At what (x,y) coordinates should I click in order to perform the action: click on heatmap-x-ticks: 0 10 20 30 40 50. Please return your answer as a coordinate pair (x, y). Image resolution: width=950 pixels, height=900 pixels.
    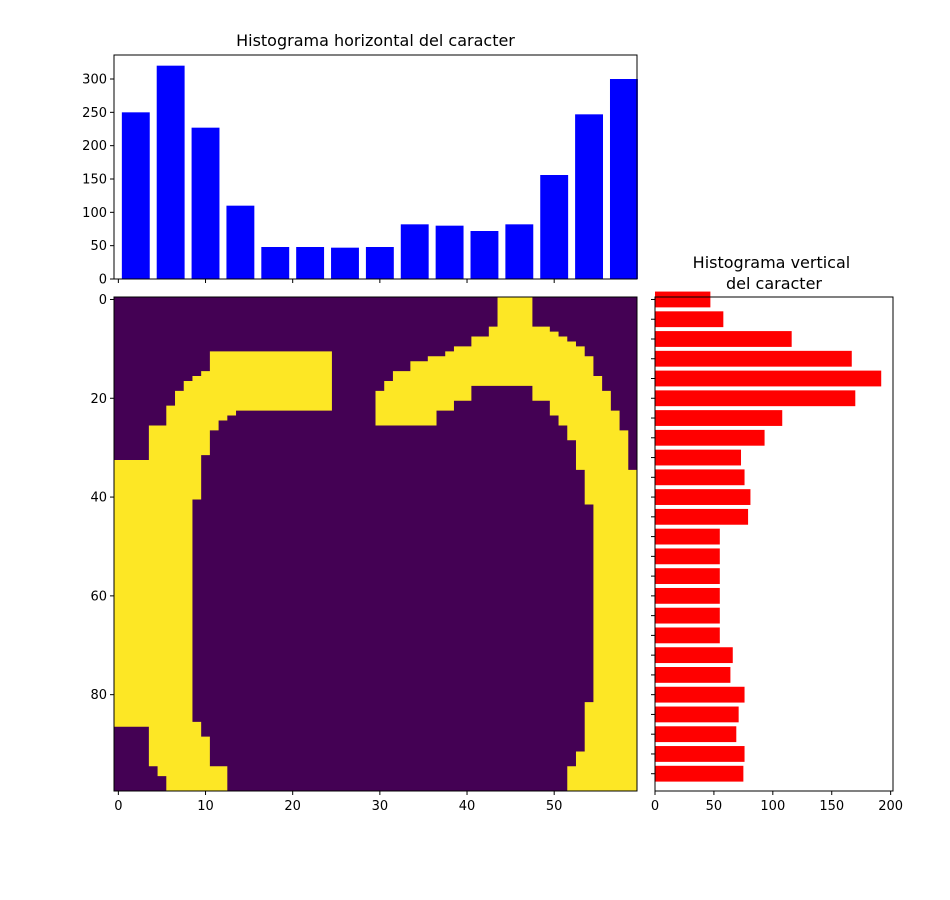
    Looking at the image, I should click on (338, 802).